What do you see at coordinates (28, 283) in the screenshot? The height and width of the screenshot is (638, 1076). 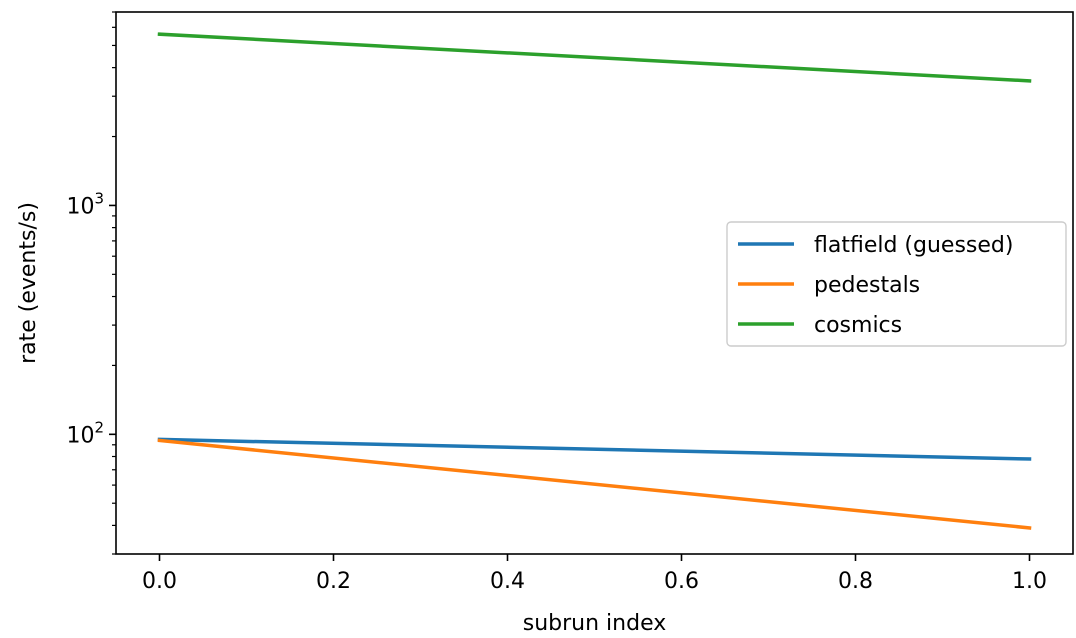 I see `y-axis-title: rate (events/s)` at bounding box center [28, 283].